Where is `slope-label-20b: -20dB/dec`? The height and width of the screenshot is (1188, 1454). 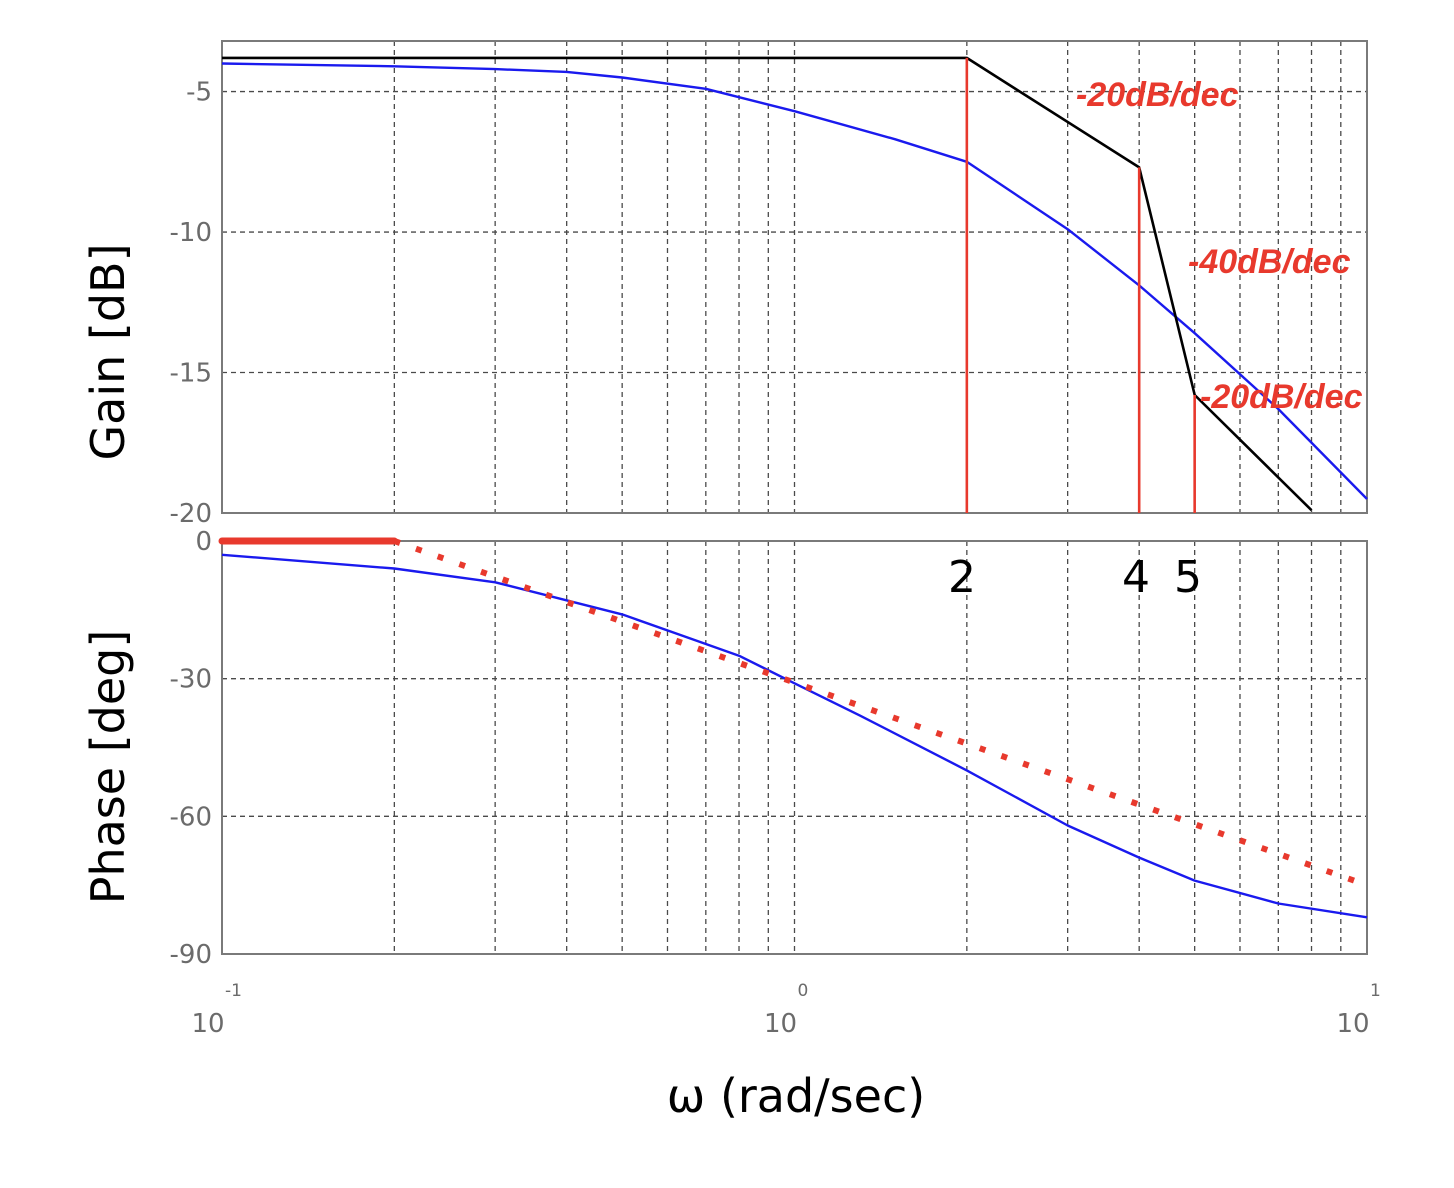
slope-label-20b: -20dB/dec is located at coordinates (1281, 397).